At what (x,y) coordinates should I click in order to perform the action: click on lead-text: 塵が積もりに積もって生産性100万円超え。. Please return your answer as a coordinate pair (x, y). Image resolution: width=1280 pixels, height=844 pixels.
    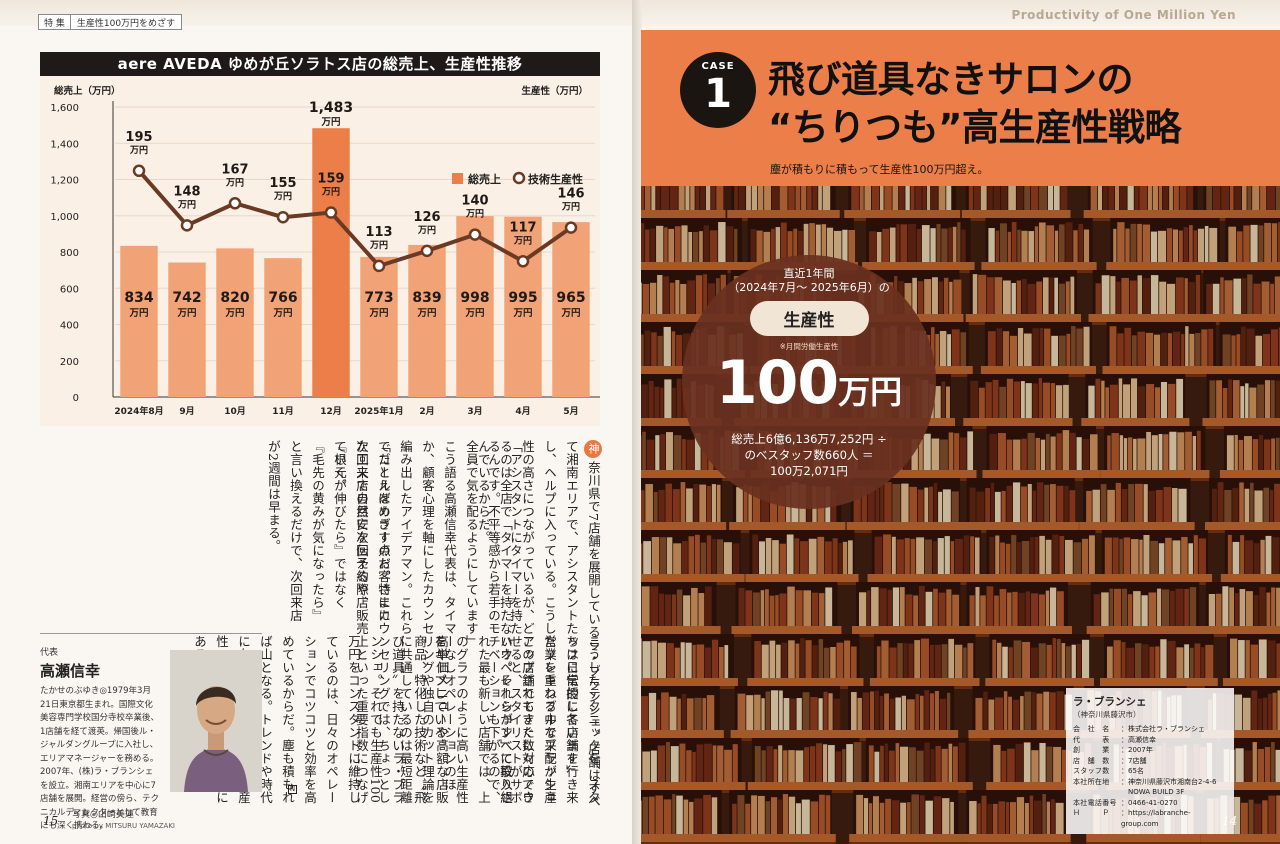
    Looking at the image, I should click on (879, 169).